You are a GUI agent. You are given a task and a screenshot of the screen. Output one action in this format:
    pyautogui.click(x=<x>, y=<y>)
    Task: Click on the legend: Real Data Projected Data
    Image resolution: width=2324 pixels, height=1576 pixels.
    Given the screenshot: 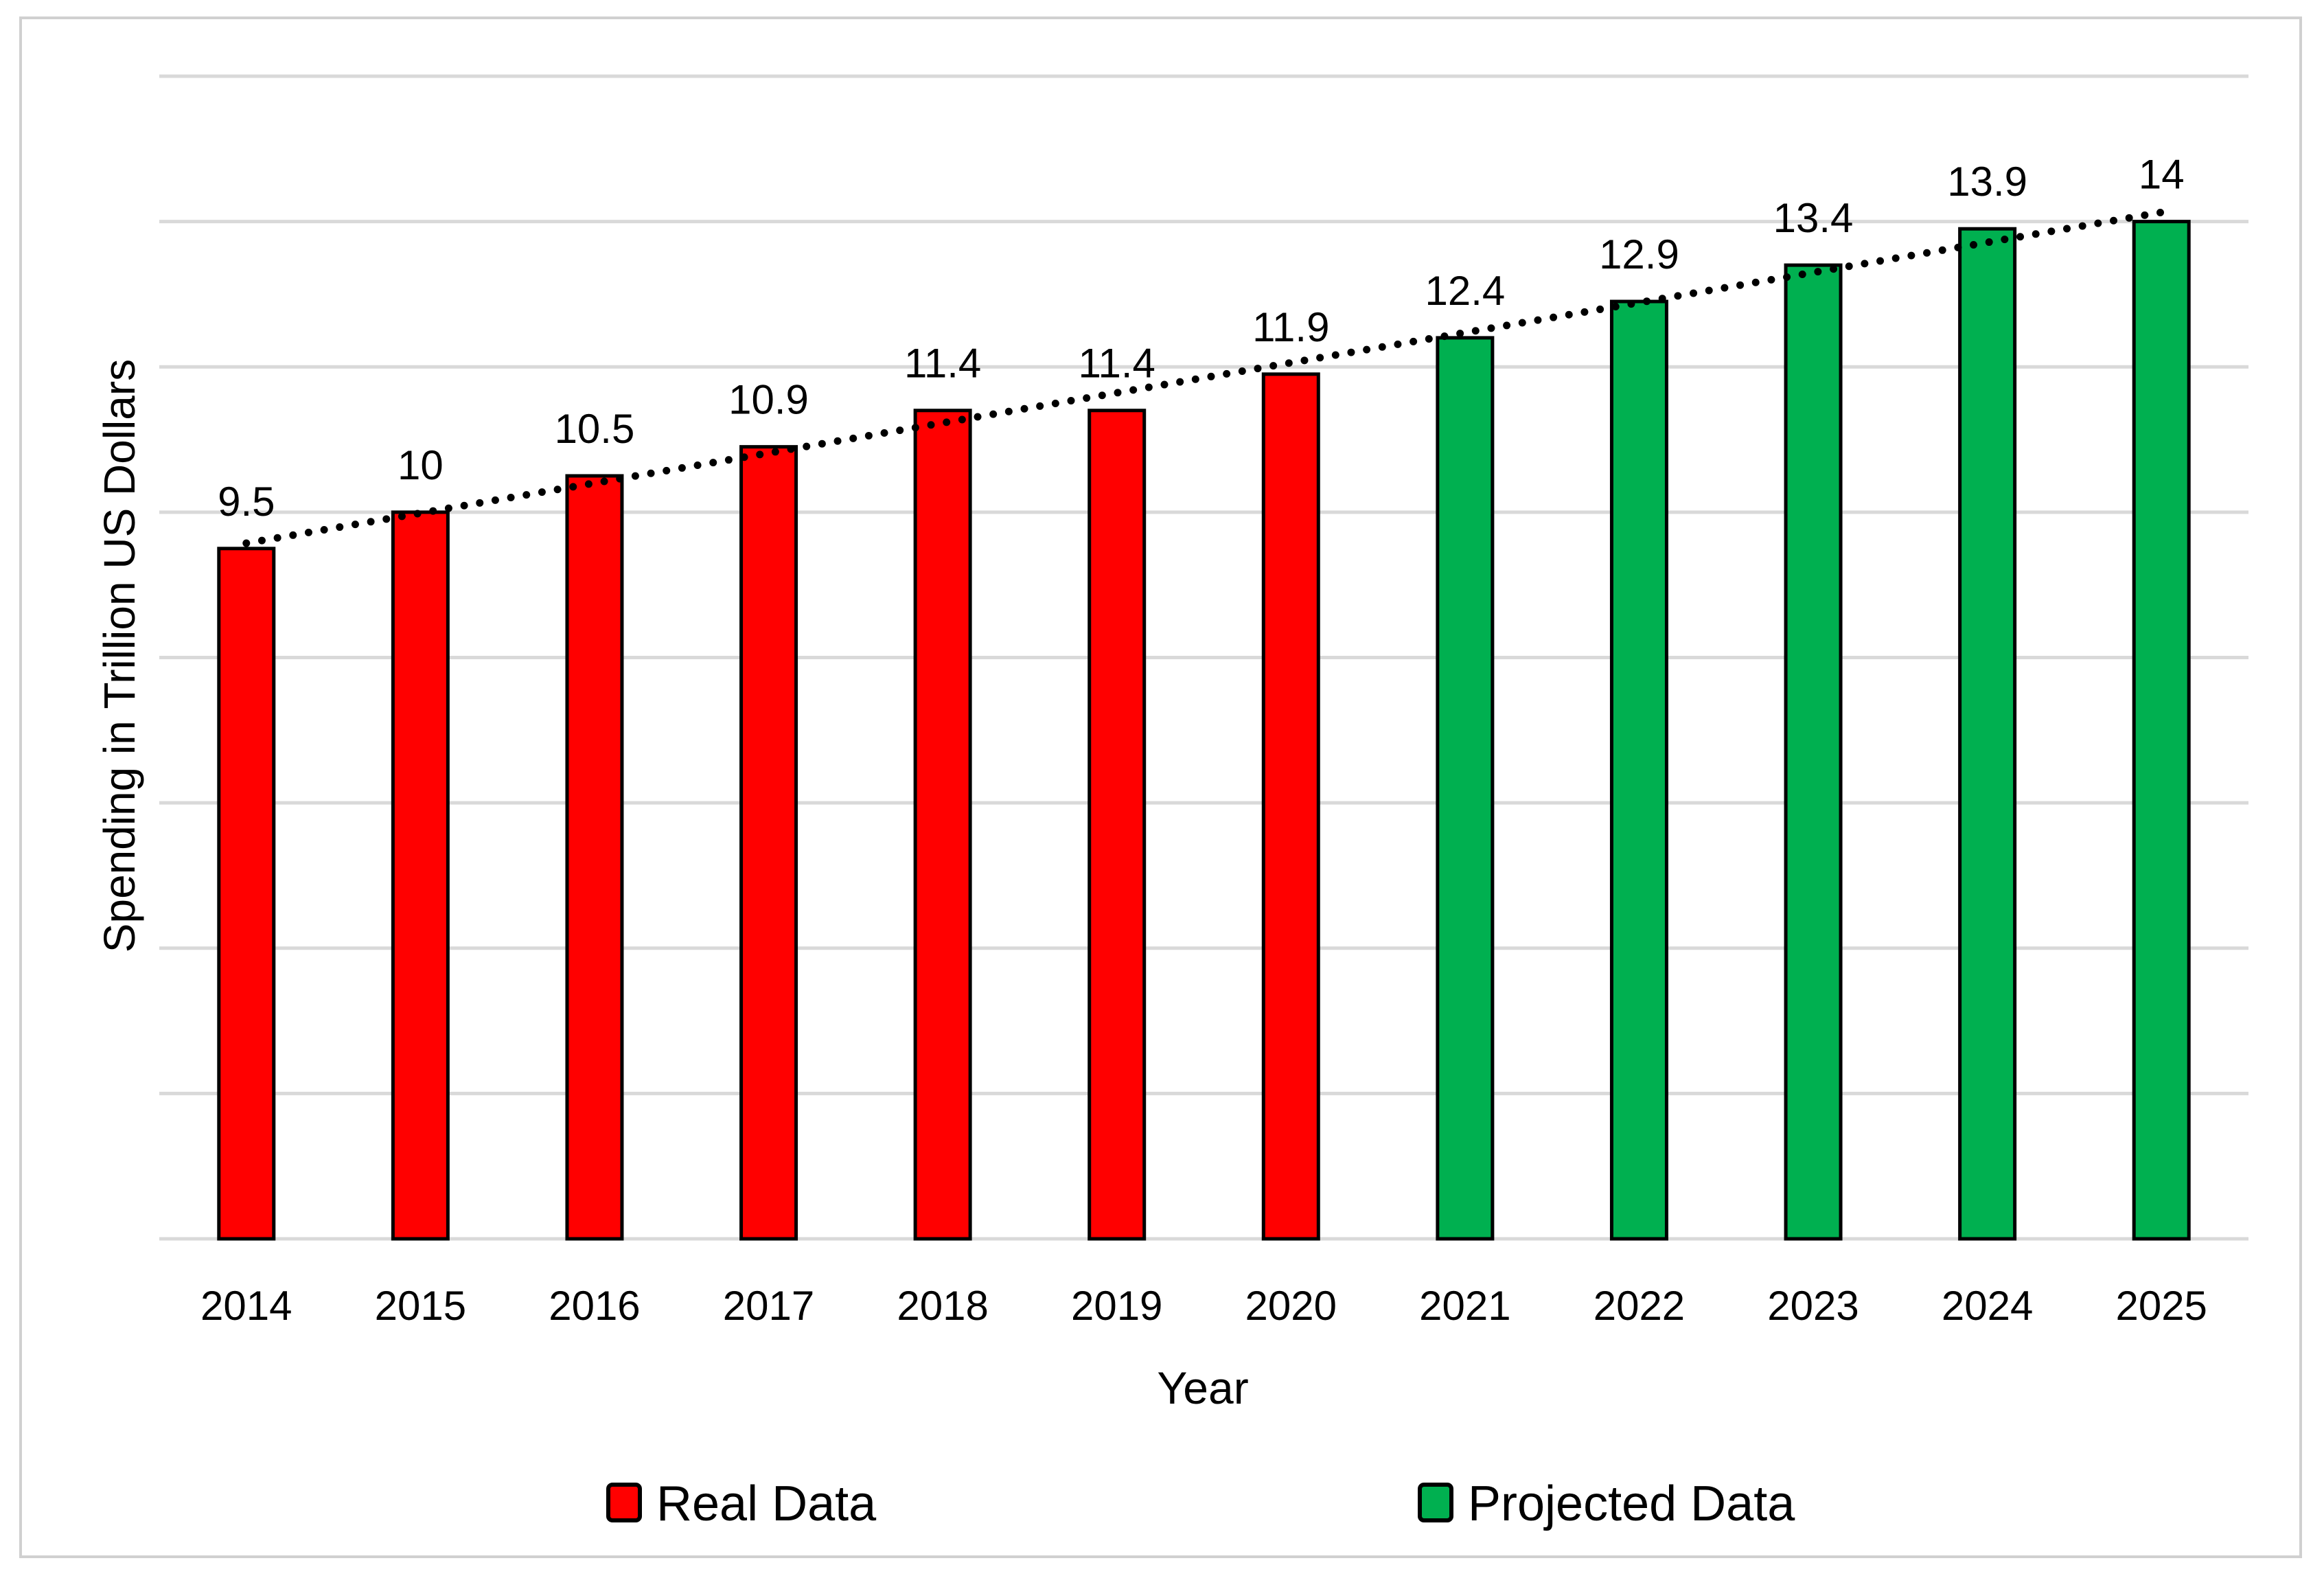 What is the action you would take?
    pyautogui.click(x=1200, y=1503)
    